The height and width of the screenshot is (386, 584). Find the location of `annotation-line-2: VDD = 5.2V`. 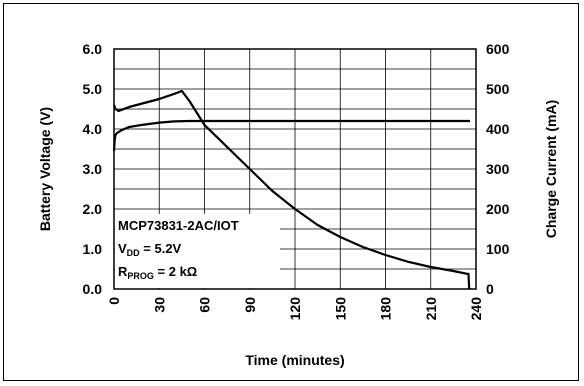

annotation-line-2: VDD = 5.2V is located at coordinates (150, 249).